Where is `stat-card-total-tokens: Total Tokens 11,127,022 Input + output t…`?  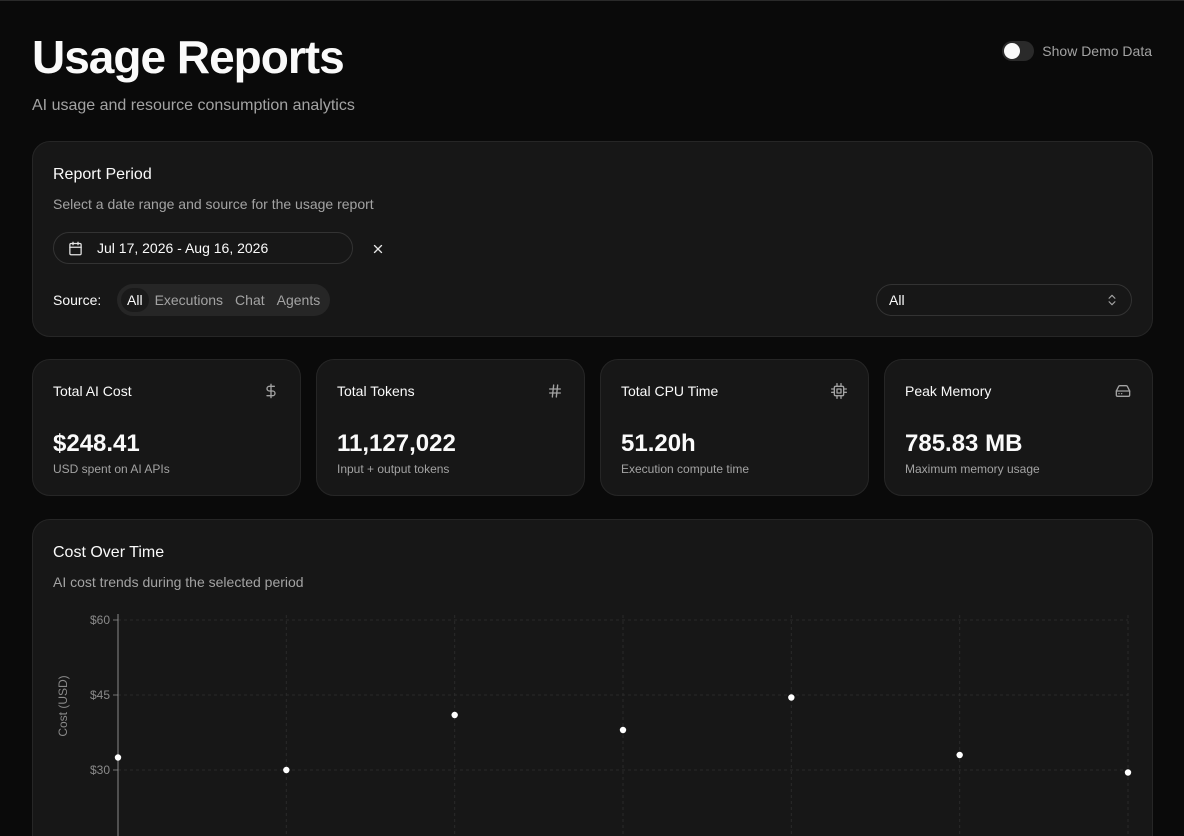
stat-card-total-tokens: Total Tokens 11,127,022 Input + output t… is located at coordinates (450, 427).